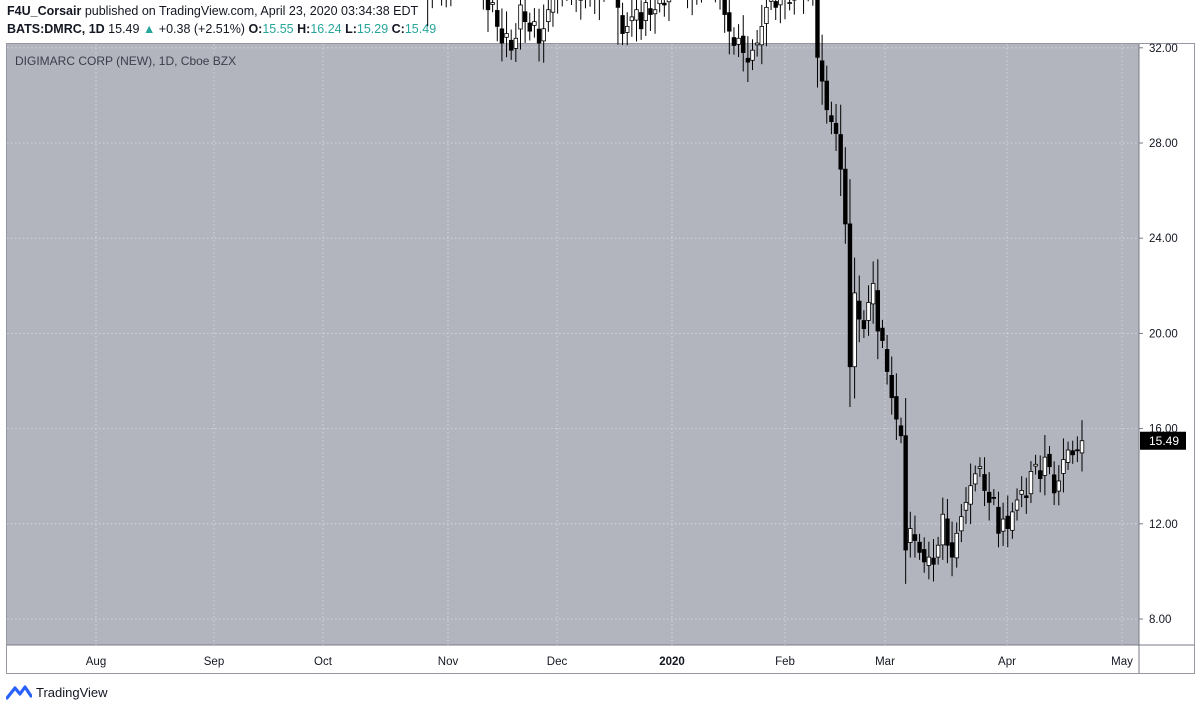 Image resolution: width=1201 pixels, height=711 pixels. What do you see at coordinates (557, 662) in the screenshot?
I see `x-tick-label: Dec` at bounding box center [557, 662].